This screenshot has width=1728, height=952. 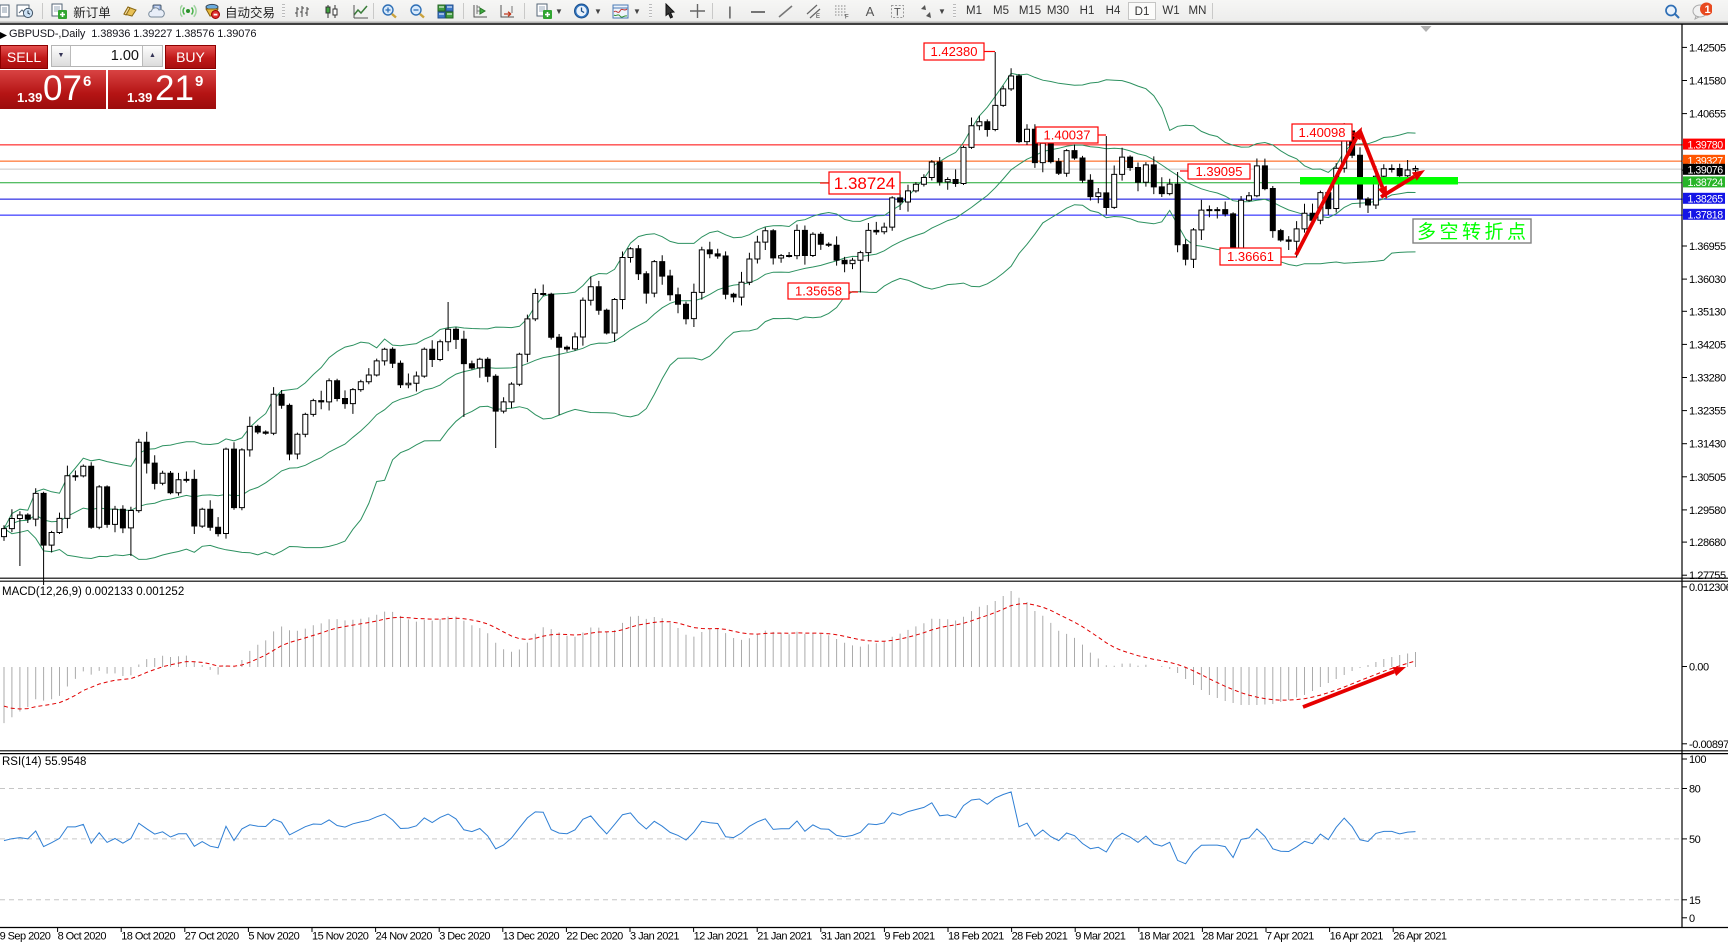 I want to click on svg-text: 1.30505, so click(x=1707, y=478).